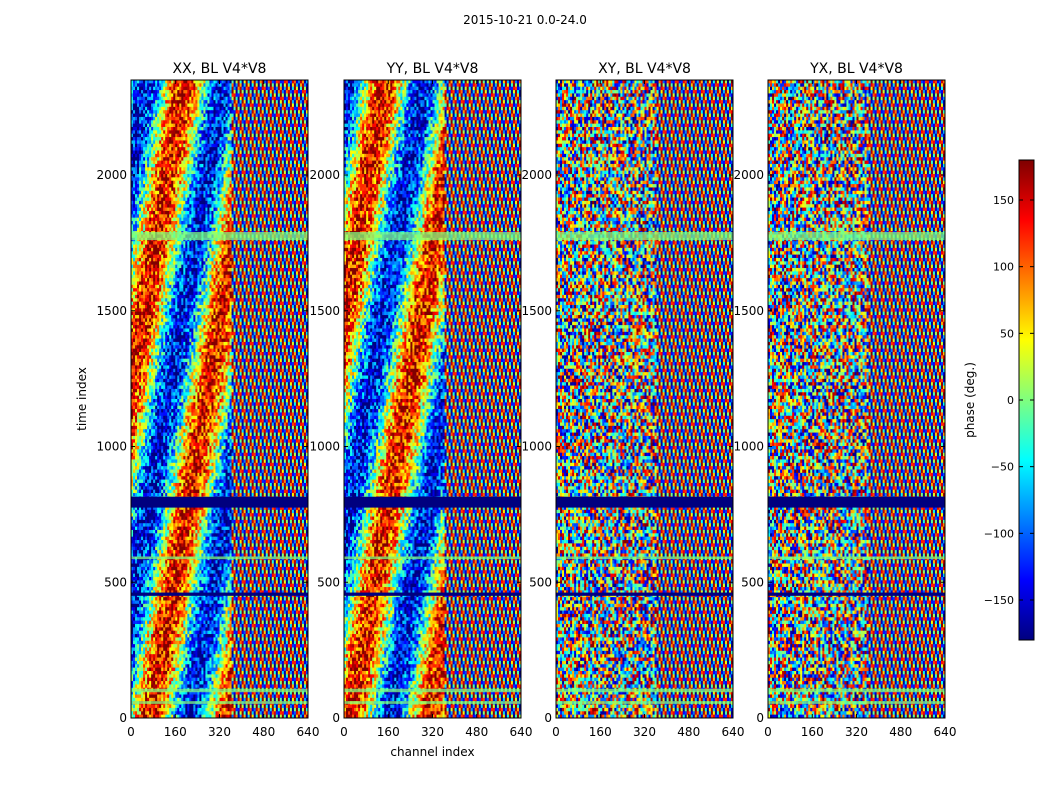 The height and width of the screenshot is (800, 1050). Describe the element at coordinates (220, 69) in the screenshot. I see `panel-title: XX, BL V4*V8` at that location.